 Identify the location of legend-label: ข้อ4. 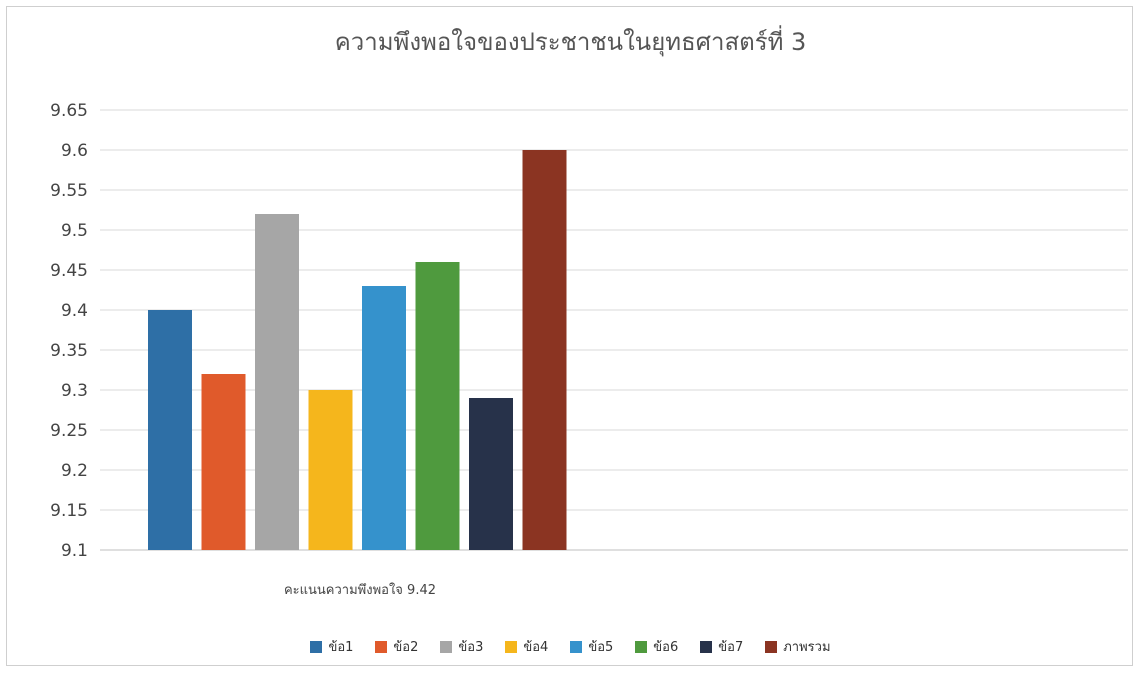
(536, 647).